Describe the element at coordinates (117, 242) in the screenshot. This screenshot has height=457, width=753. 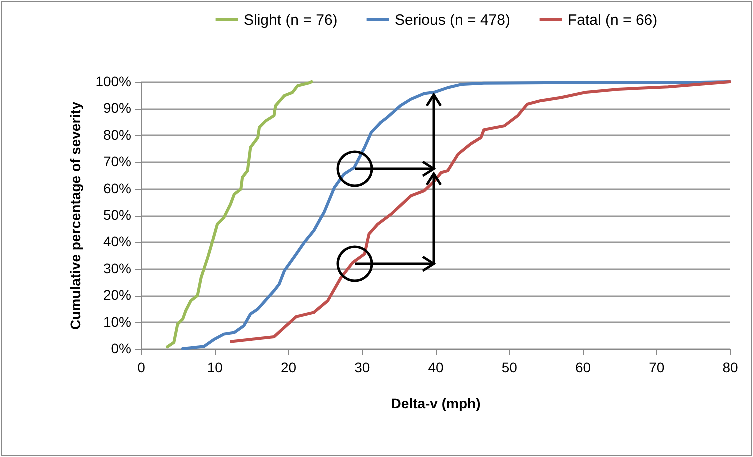
I see `y-tick-label: 40%` at that location.